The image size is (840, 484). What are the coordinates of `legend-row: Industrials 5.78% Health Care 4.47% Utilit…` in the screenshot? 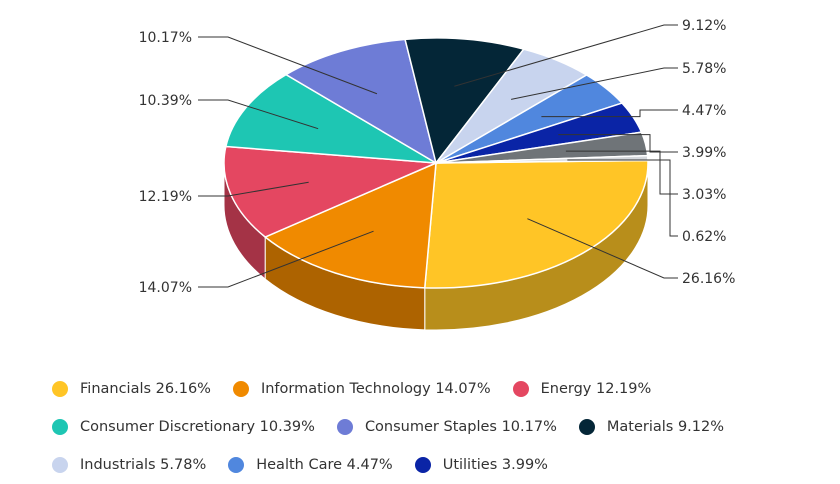 It's located at (442, 465).